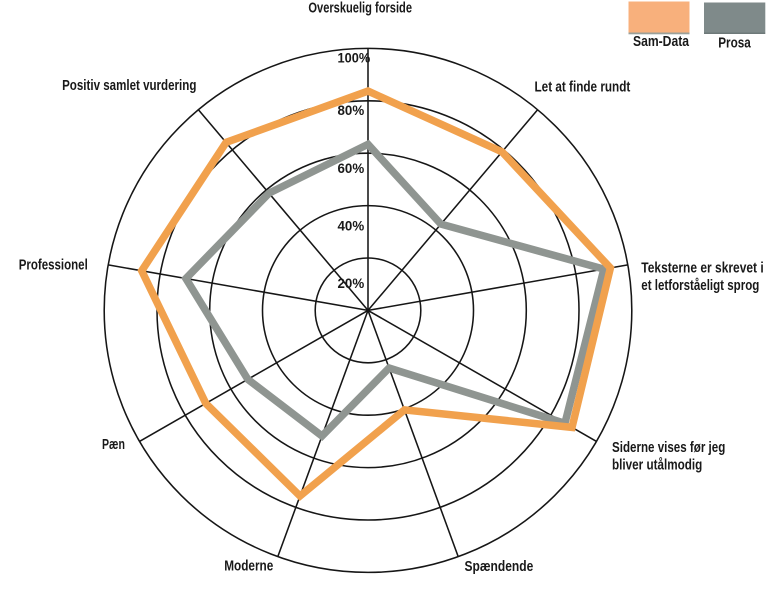 This screenshot has width=772, height=604. Describe the element at coordinates (53, 266) in the screenshot. I see `svg-text: Professionel` at that location.